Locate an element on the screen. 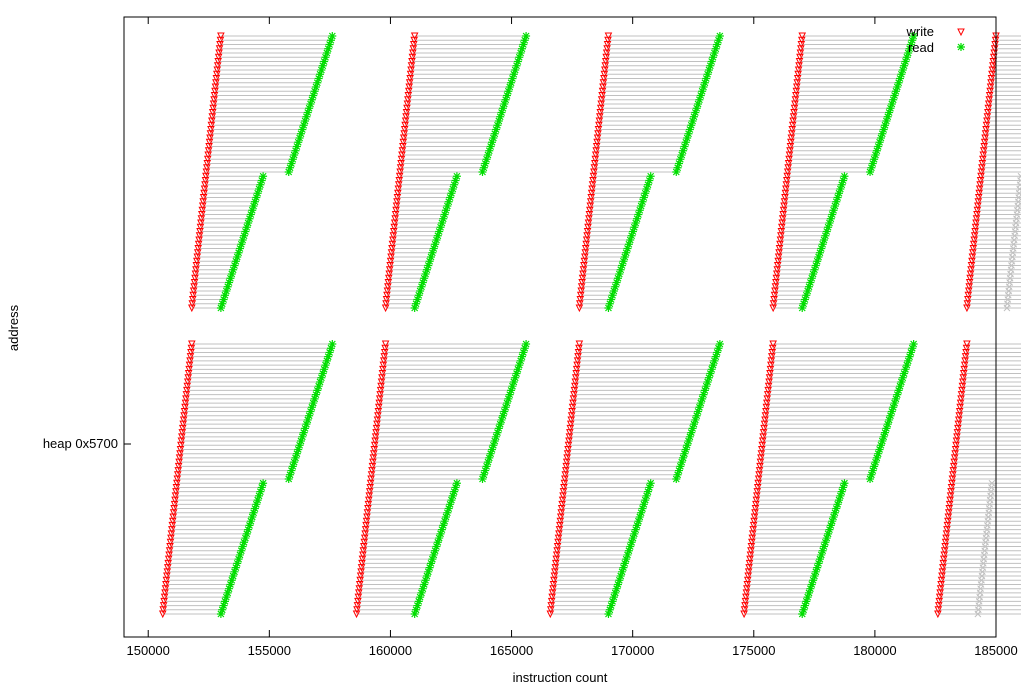 The width and height of the screenshot is (1021, 689). x-tick-label: 175000 is located at coordinates (753, 650).